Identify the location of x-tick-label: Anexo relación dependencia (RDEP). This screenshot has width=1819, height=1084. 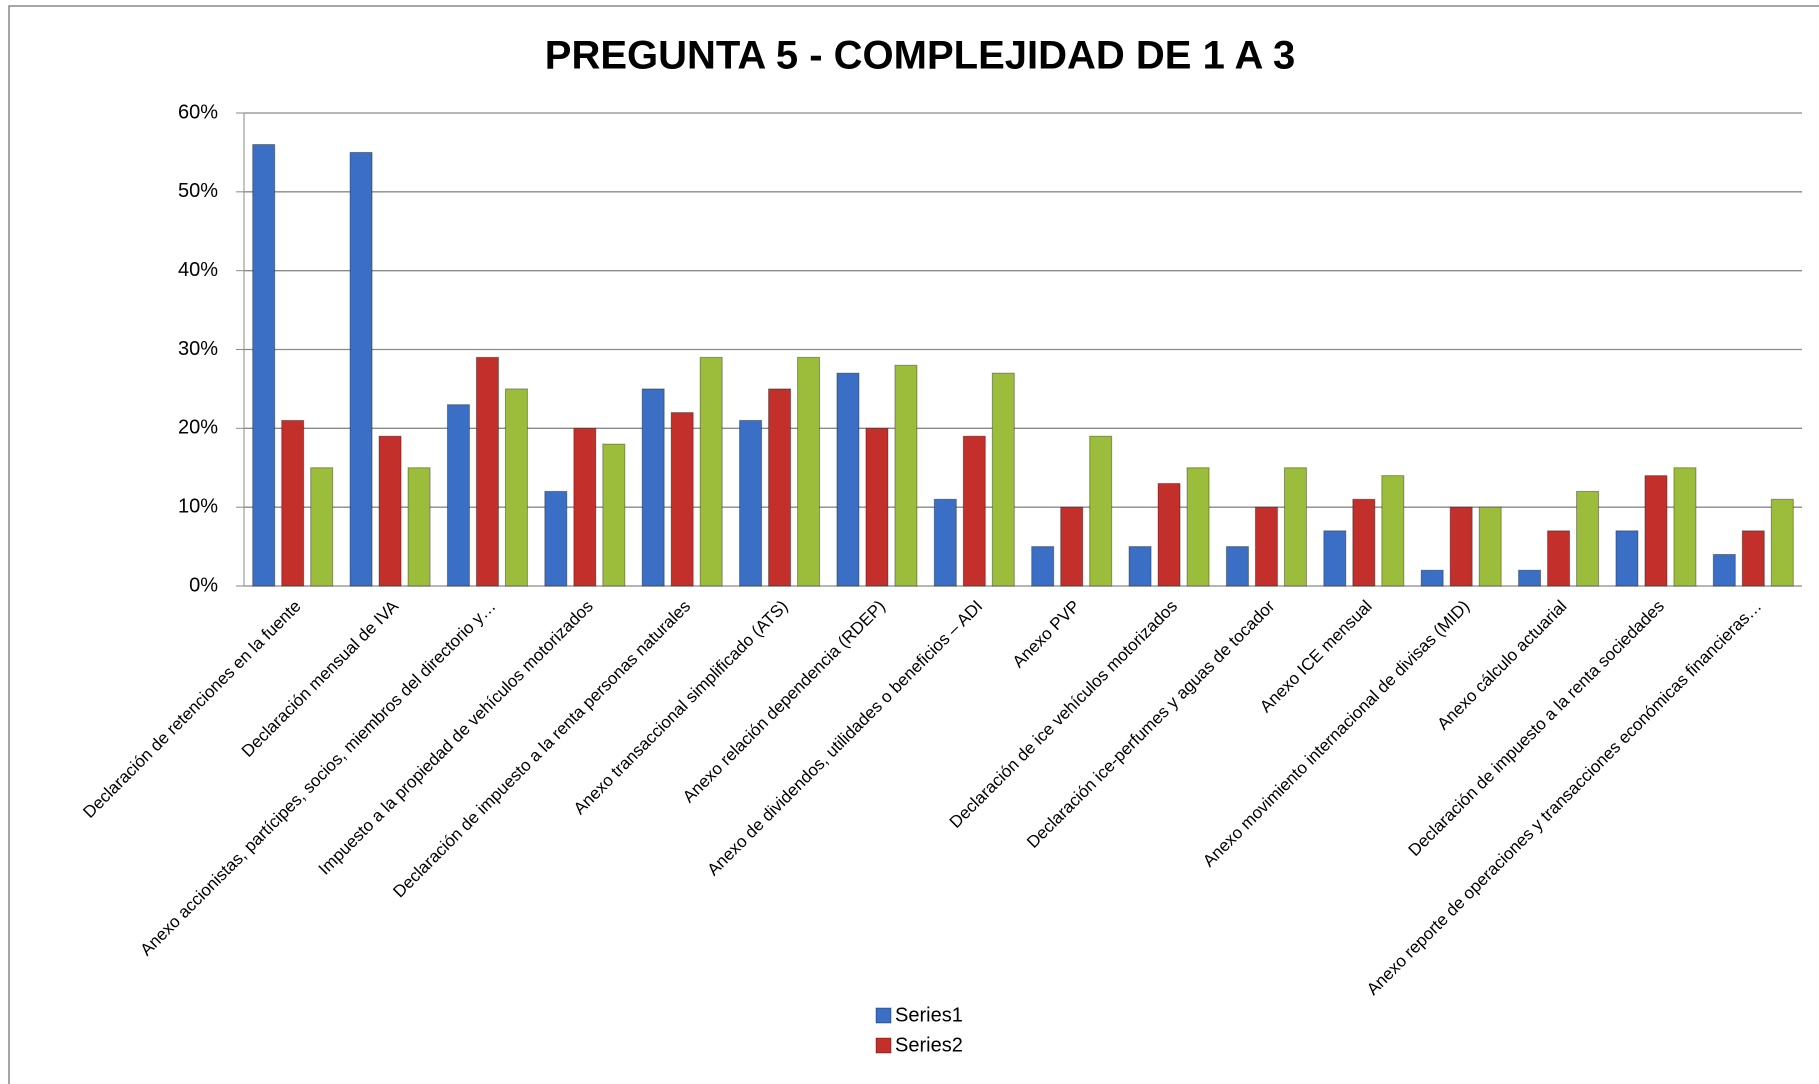
(784, 702).